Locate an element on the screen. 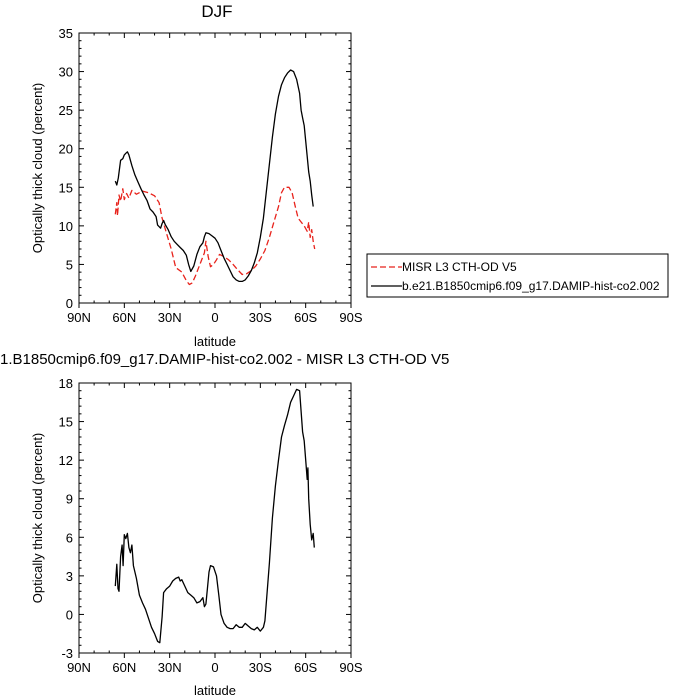 This screenshot has width=700, height=700. top-x-tick-label: 90S is located at coordinates (350, 317).